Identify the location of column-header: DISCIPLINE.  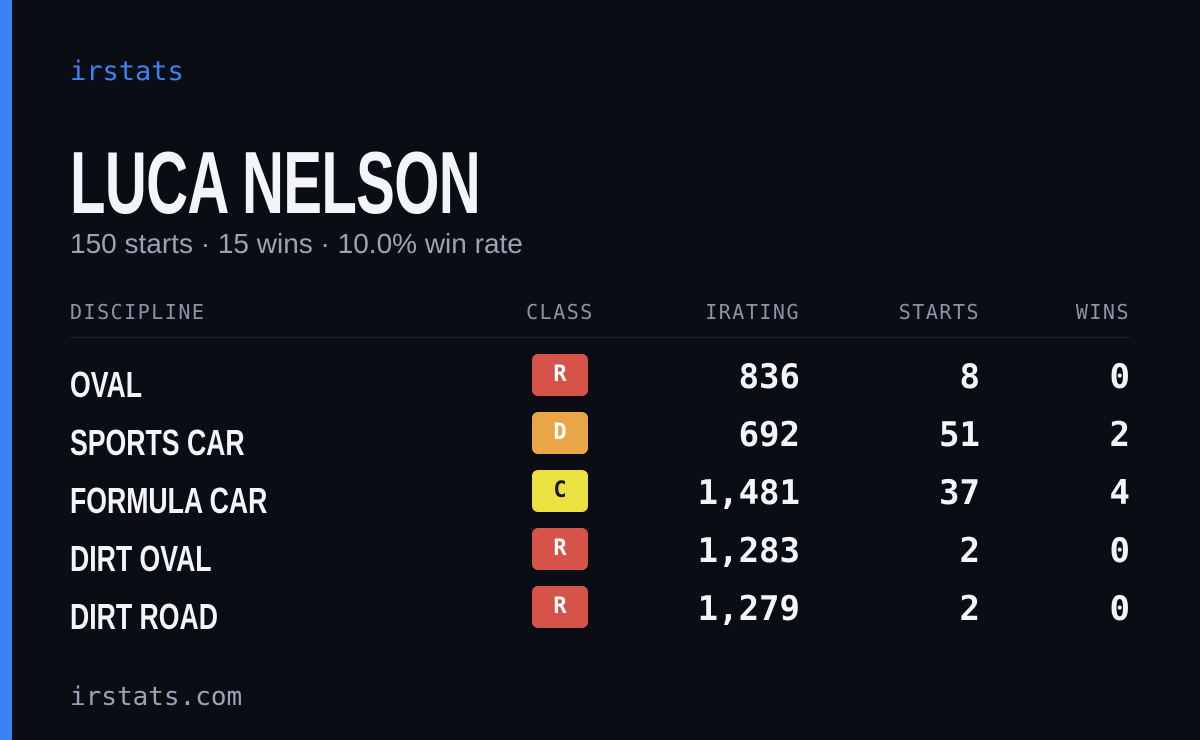
(138, 312).